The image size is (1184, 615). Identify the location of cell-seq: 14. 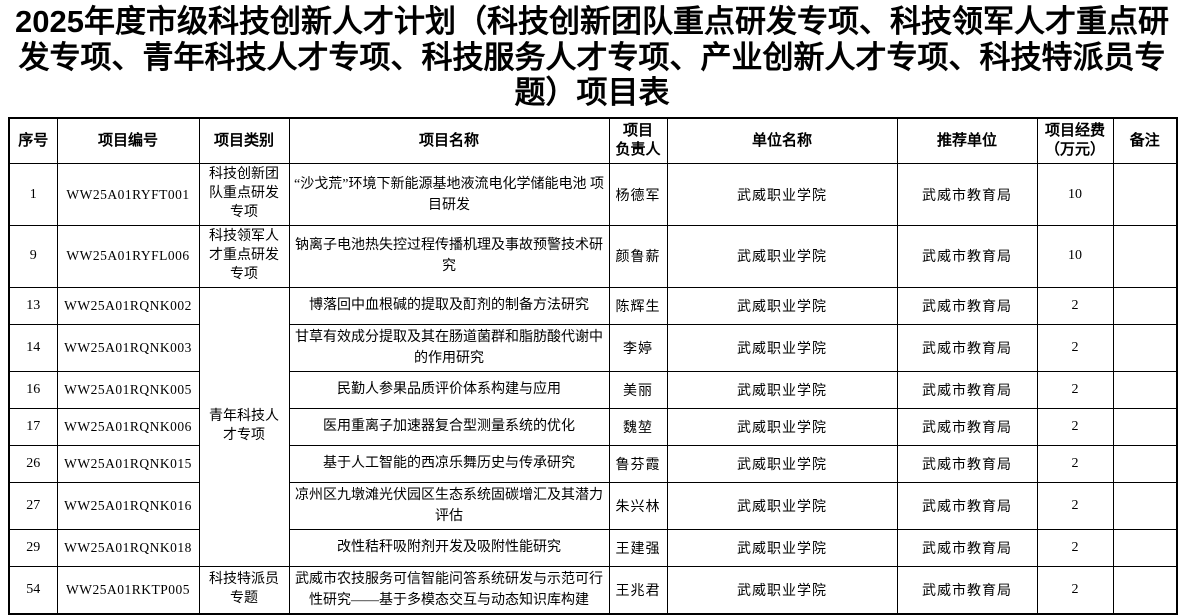
(33, 347).